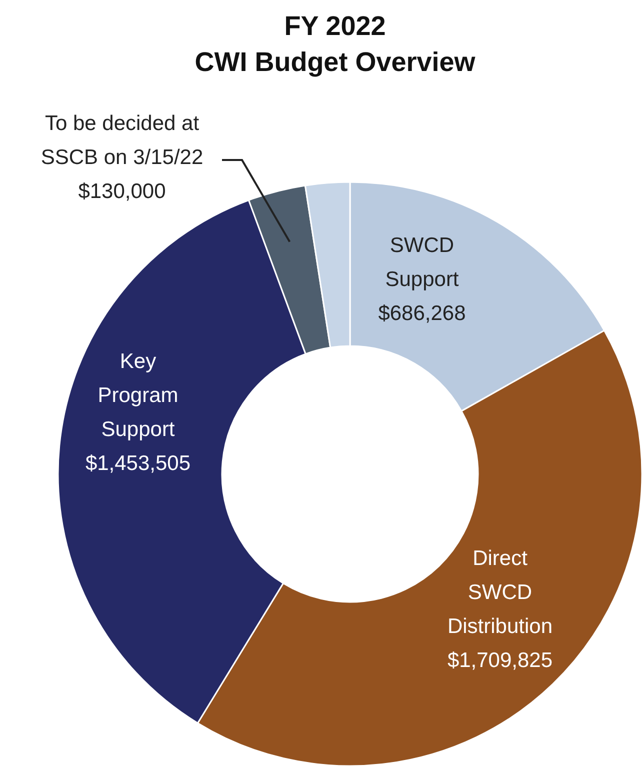 This screenshot has height=770, width=643. I want to click on data-label: $130,000, so click(122, 191).